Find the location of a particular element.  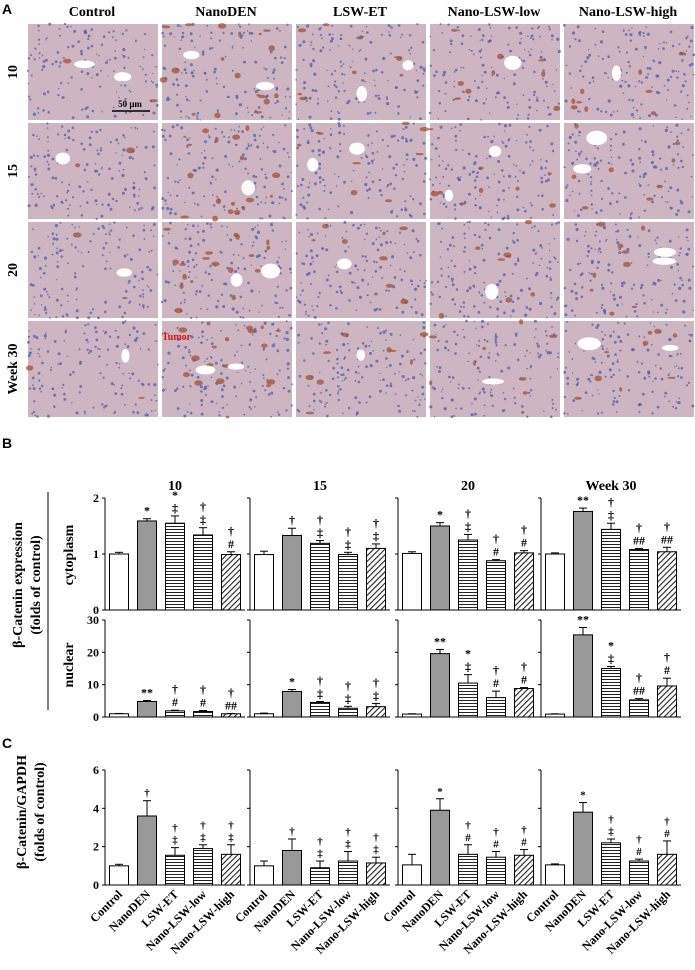

row-label-15: 15 is located at coordinates (13, 171).